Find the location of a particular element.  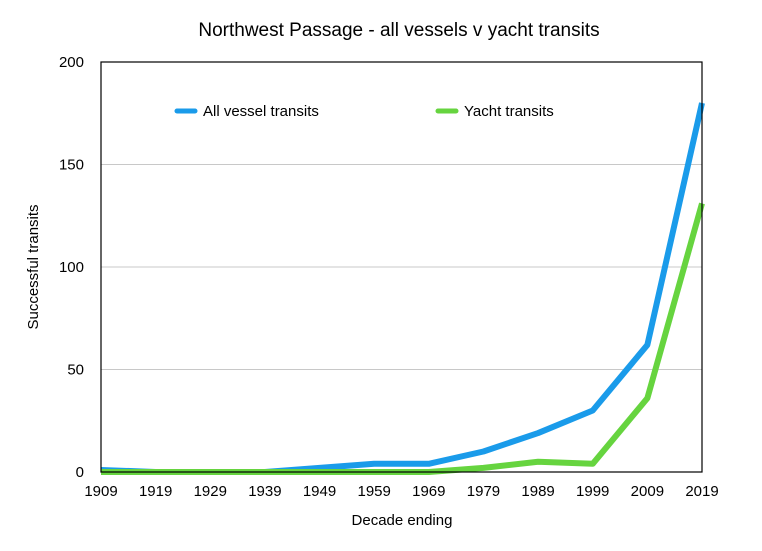

x-tick-label: 1999 is located at coordinates (592, 491).